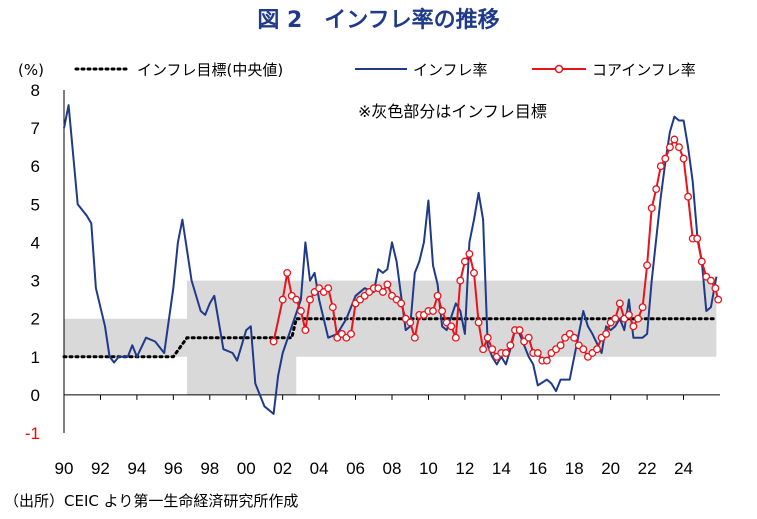 The height and width of the screenshot is (519, 757). I want to click on y-tick-label: 4, so click(35, 242).